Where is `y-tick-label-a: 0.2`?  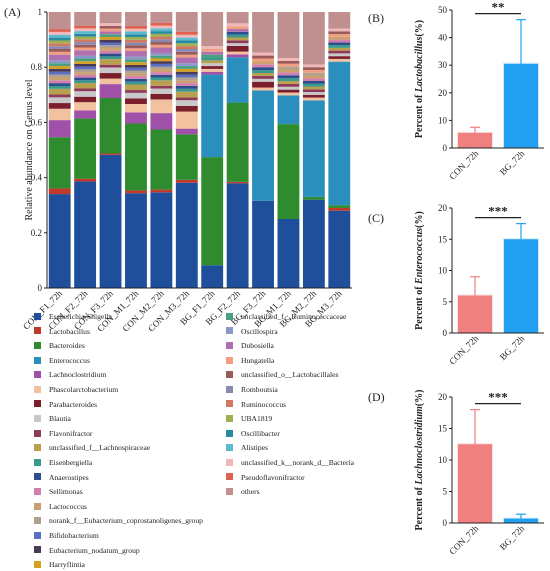 y-tick-label-a: 0.2 is located at coordinates (36, 233).